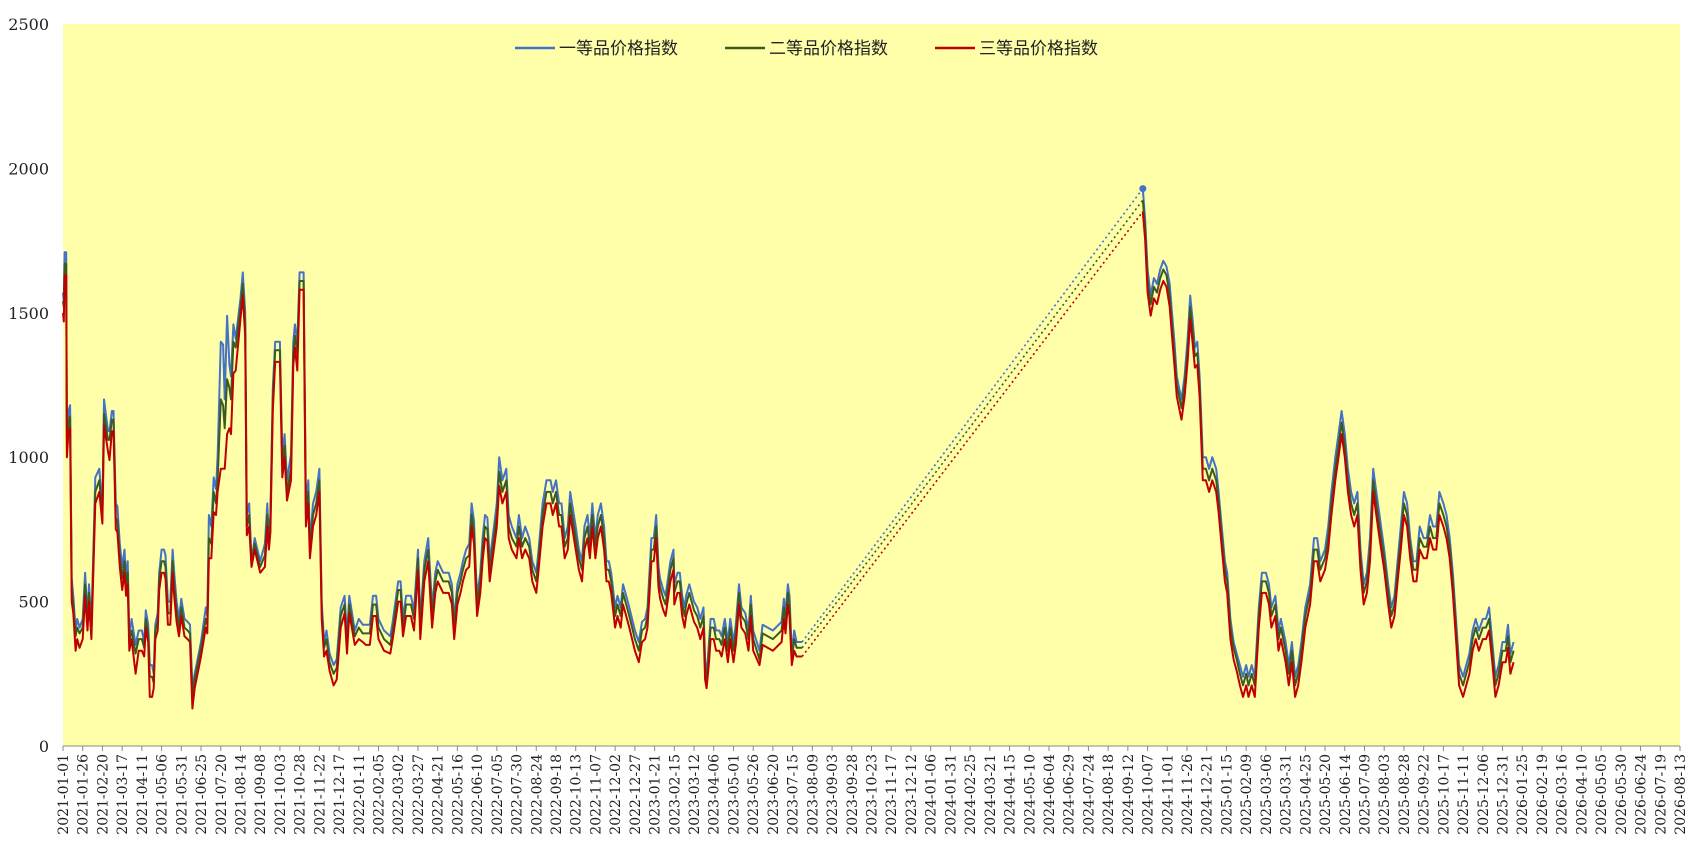  Describe the element at coordinates (912, 794) in the screenshot. I see `x-tick-label: 2023-12-12` at that location.